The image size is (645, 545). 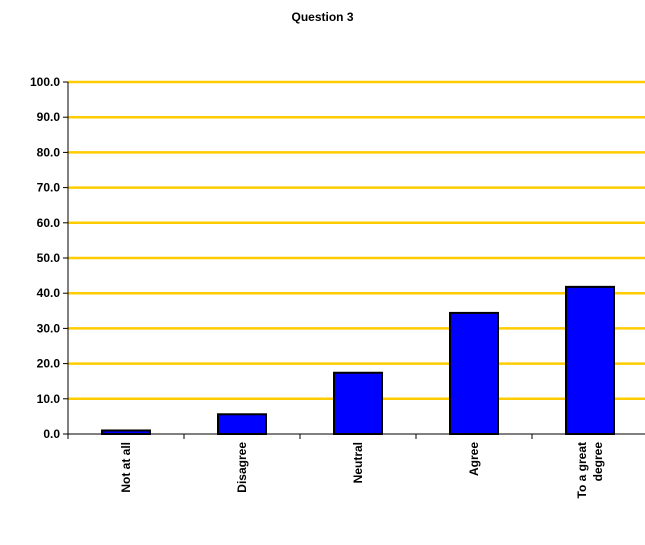 I want to click on x-category-label: degree, so click(x=598, y=462).